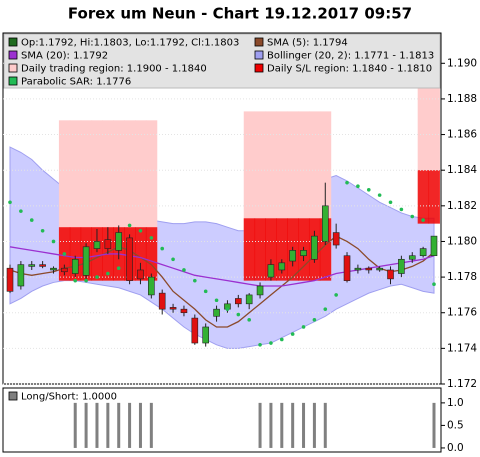 This screenshot has height=457, width=480. I want to click on y-tick-label: 1.176, so click(462, 313).